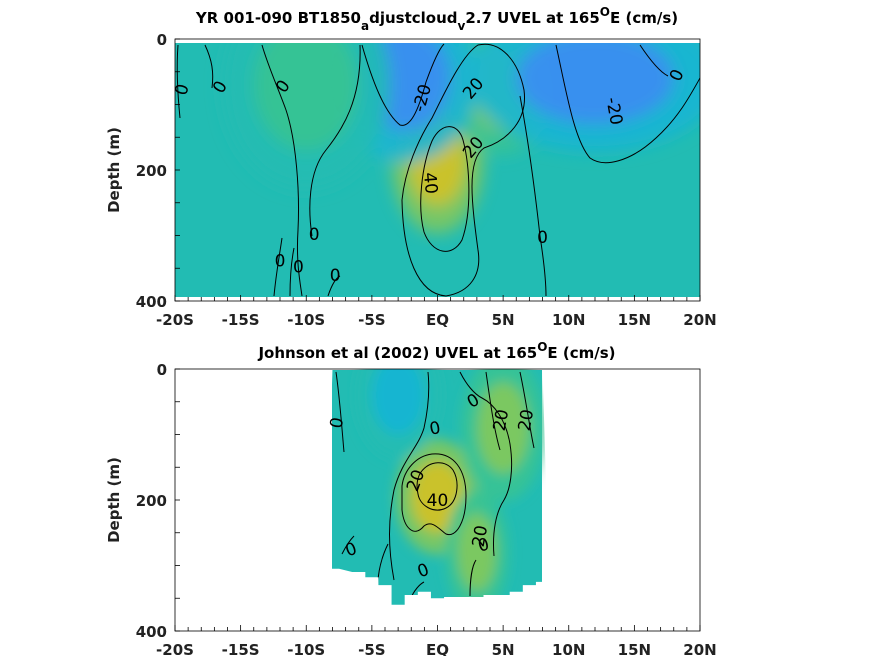 This screenshot has width=875, height=656. Describe the element at coordinates (114, 500) in the screenshot. I see `y-axis-label-observations: Depth (m)` at that location.